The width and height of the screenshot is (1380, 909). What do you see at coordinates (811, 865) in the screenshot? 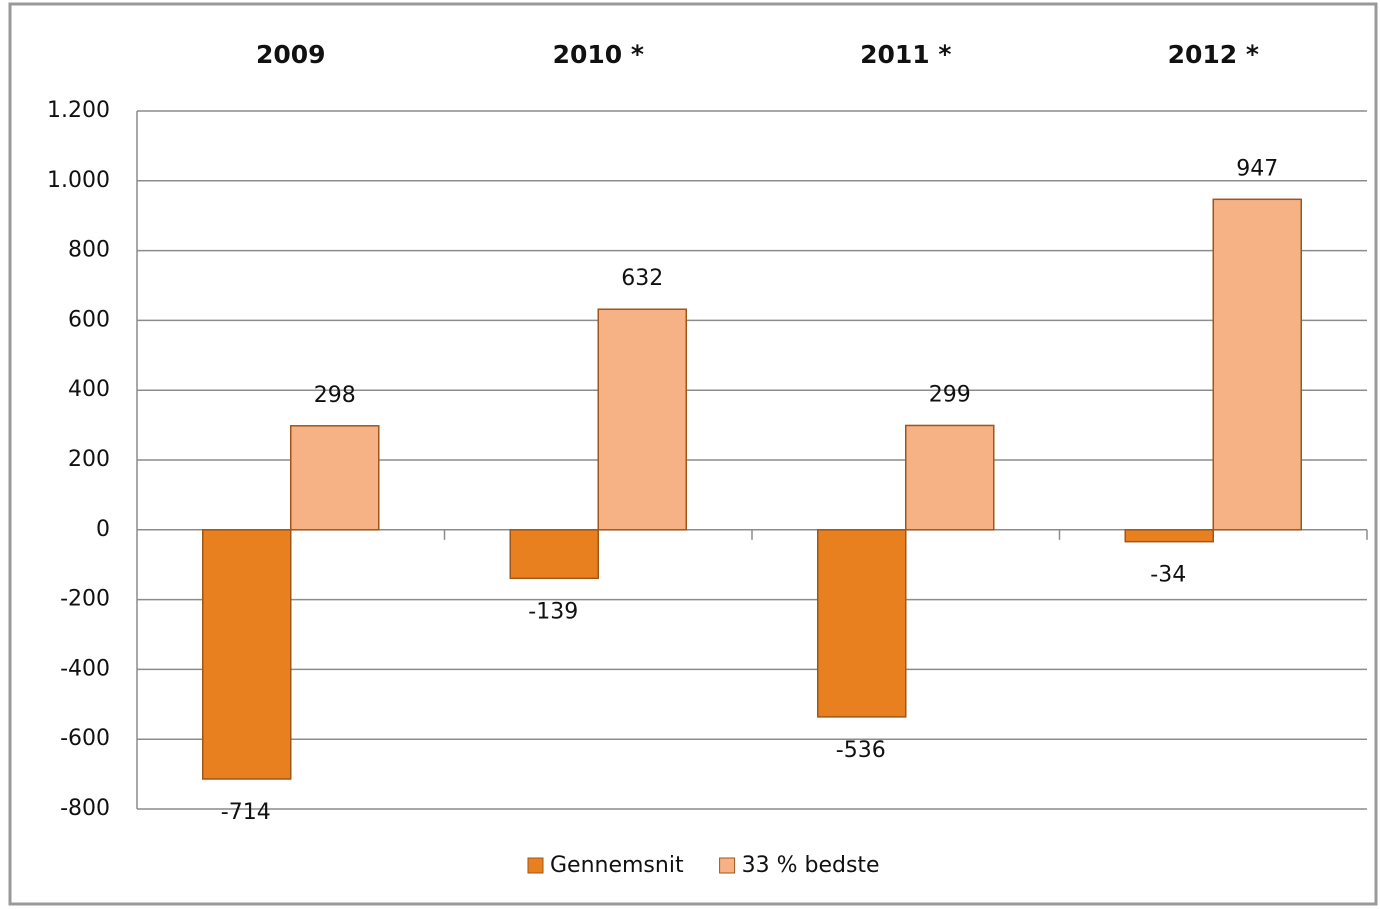
I see `legend-label: 33 % bedste` at bounding box center [811, 865].